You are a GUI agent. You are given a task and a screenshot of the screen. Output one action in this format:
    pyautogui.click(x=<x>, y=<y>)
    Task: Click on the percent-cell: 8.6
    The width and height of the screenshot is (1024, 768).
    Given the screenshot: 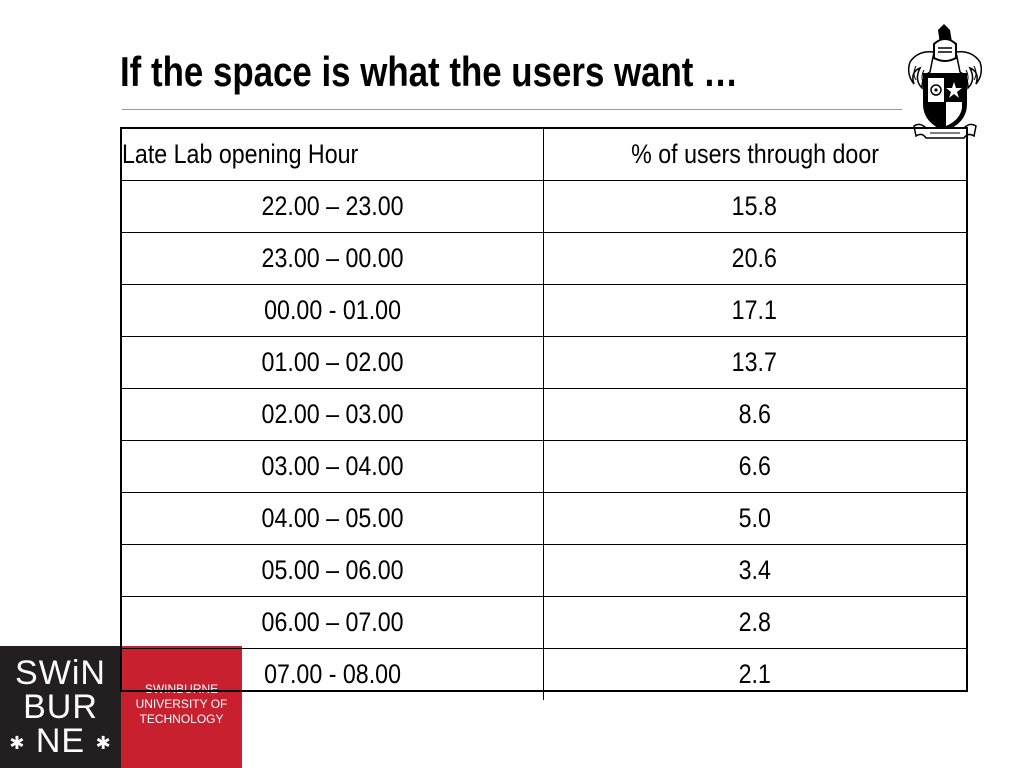 What is the action you would take?
    pyautogui.click(x=754, y=414)
    